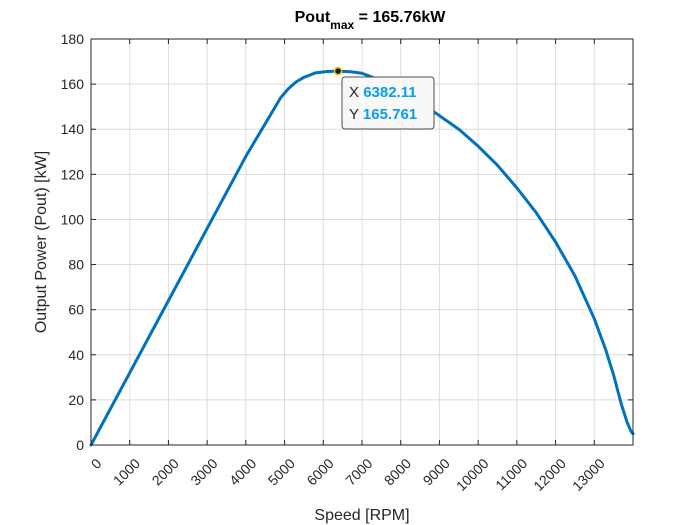  Describe the element at coordinates (76, 400) in the screenshot. I see `y-tick-label: 20` at that location.